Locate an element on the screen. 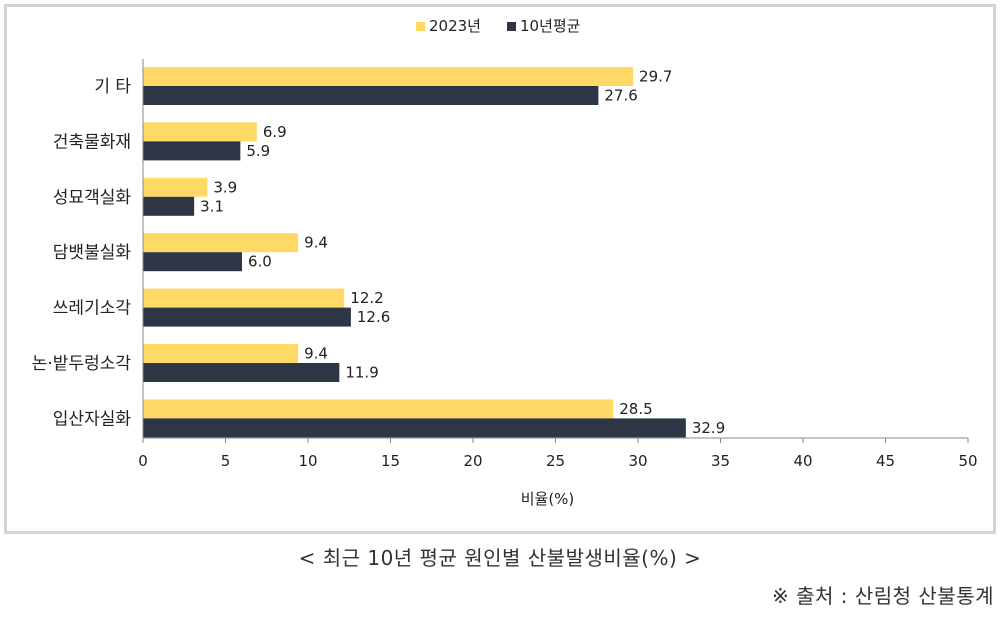 Image resolution: width=1000 pixels, height=617 pixels. category-label: 쓰레기소각 is located at coordinates (92, 309).